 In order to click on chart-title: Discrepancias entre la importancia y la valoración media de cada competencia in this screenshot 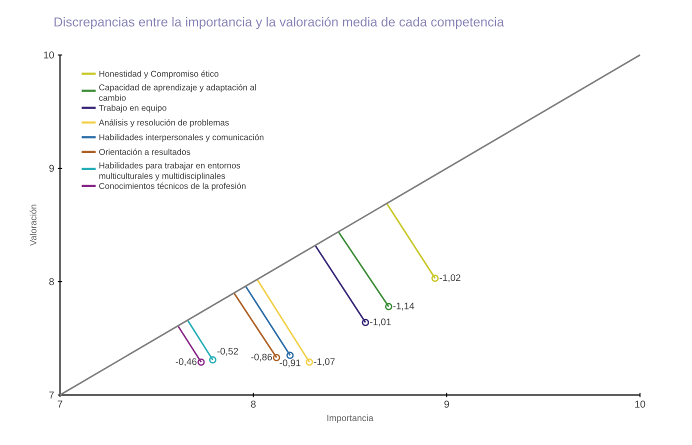, I will do `click(279, 23)`.